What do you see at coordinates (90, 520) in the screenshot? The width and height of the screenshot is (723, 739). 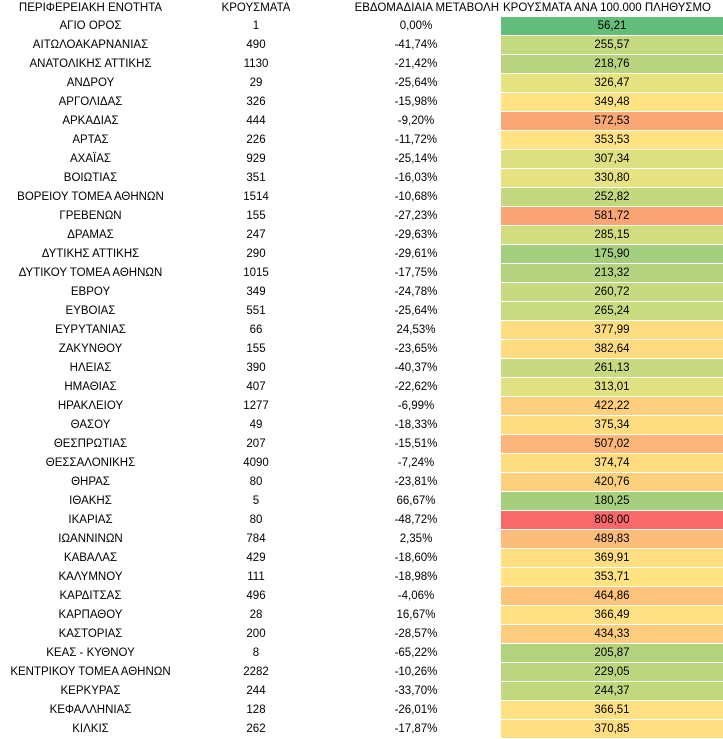 I see `region-cell: ΙΚΑΡΙΑΣ` at bounding box center [90, 520].